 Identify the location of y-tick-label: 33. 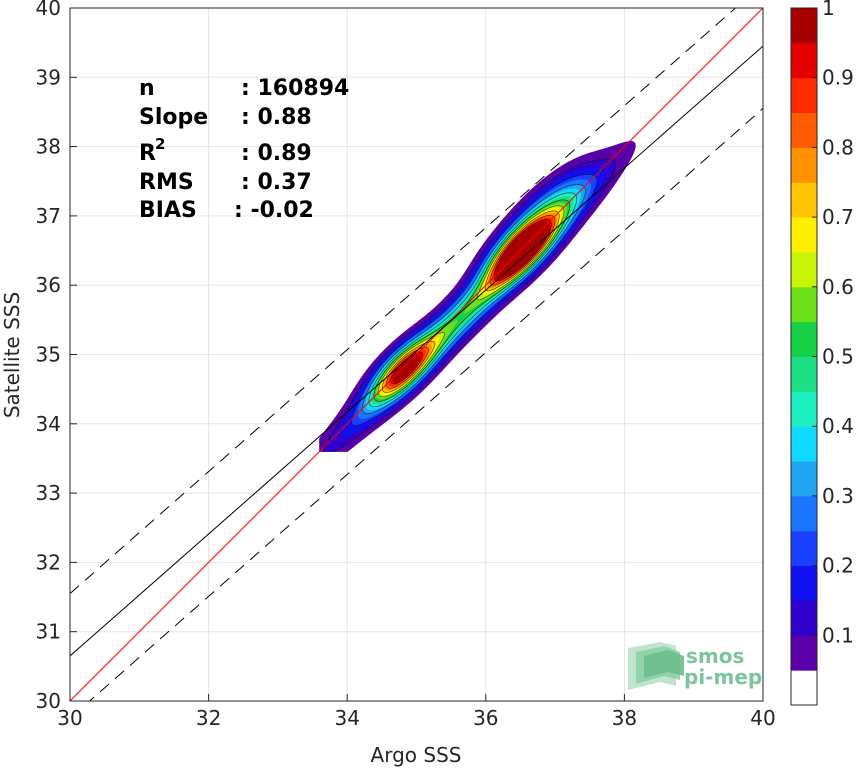
(48, 493).